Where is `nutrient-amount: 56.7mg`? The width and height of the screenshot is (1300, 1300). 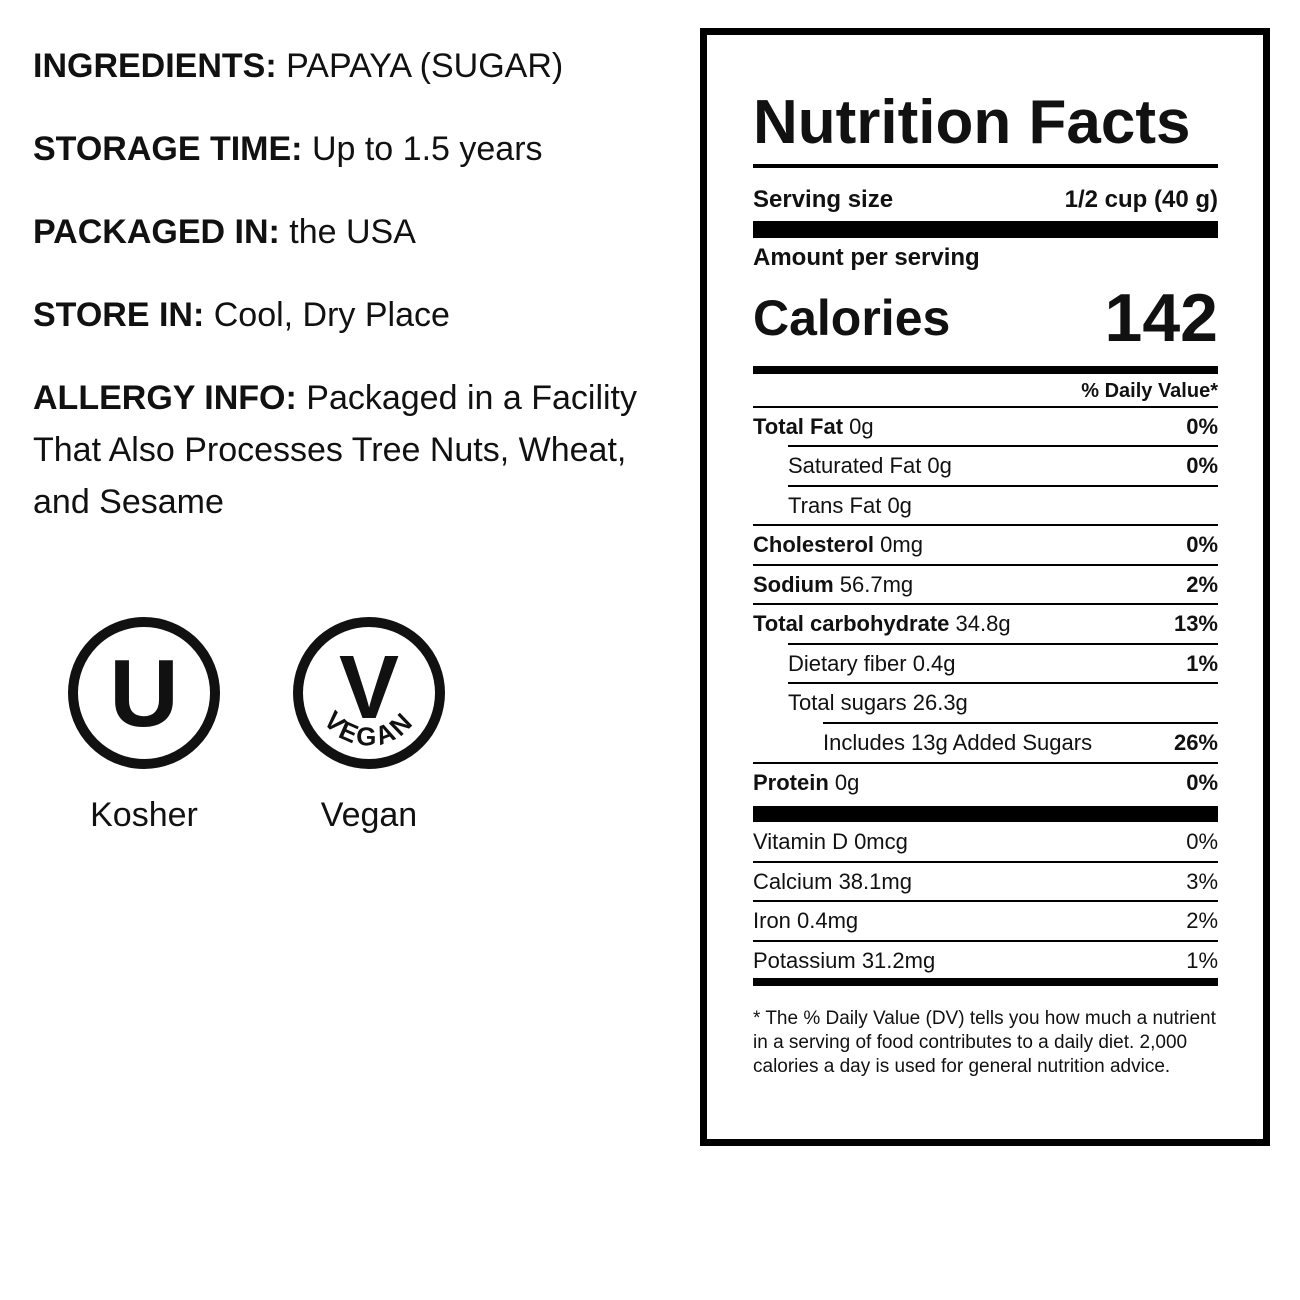 nutrient-amount: 56.7mg is located at coordinates (873, 584).